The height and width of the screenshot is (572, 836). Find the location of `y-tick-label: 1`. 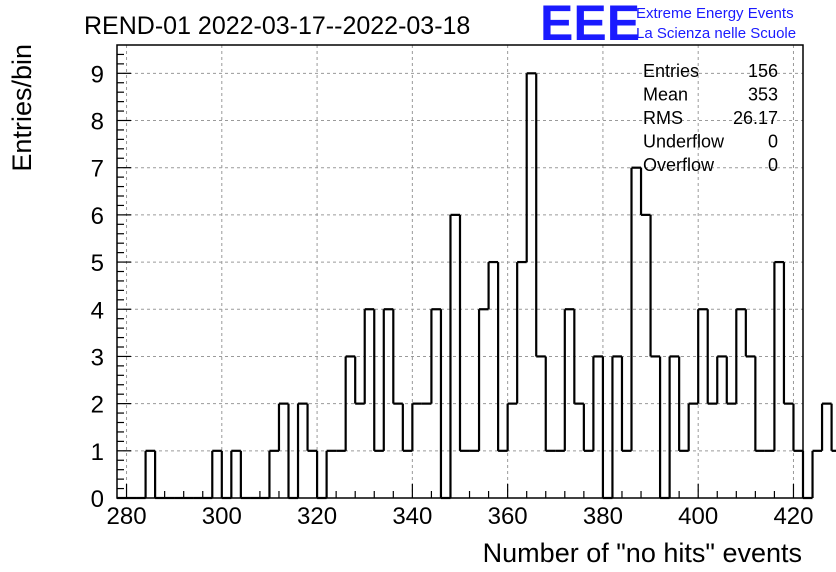

y-tick-label: 1 is located at coordinates (97, 452).